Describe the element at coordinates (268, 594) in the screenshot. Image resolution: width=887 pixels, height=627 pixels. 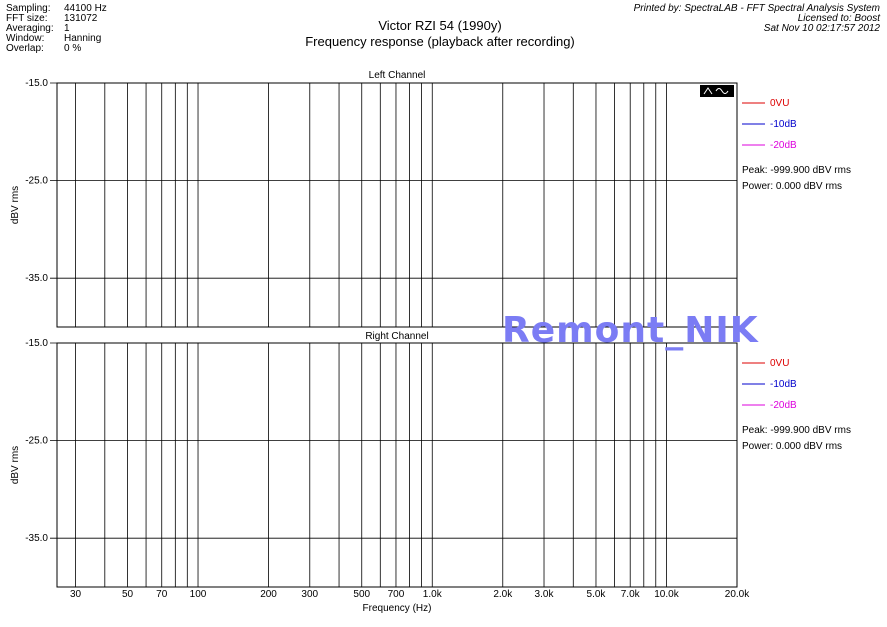
I see `x-tick-label: 200` at that location.